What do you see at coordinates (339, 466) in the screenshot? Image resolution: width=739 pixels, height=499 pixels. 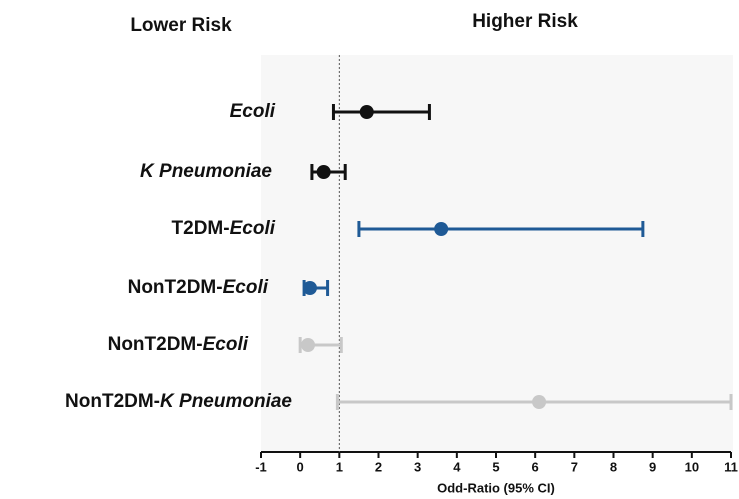 I see `x-tick-label: 1` at bounding box center [339, 466].